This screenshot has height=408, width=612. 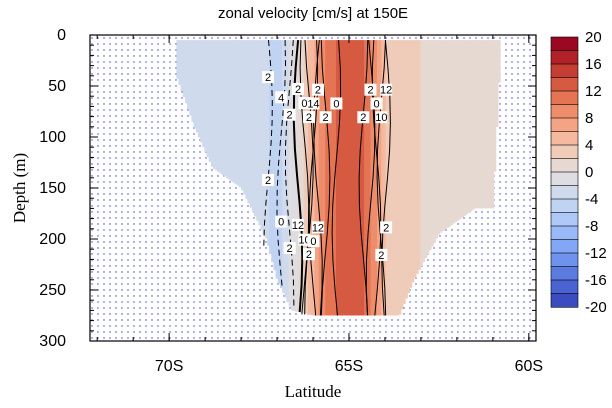 What do you see at coordinates (52, 290) in the screenshot?
I see `y-tick-label: 250` at bounding box center [52, 290].